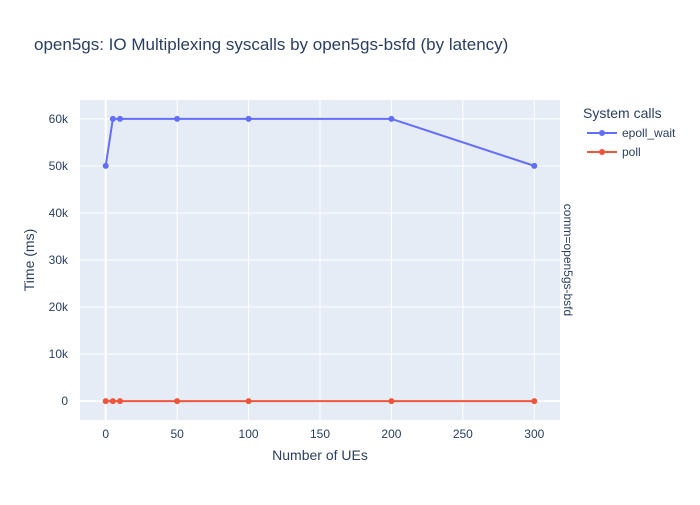 The image size is (700, 505). What do you see at coordinates (568, 260) in the screenshot?
I see `facet-label: comm=open5gs-bsfd` at bounding box center [568, 260].